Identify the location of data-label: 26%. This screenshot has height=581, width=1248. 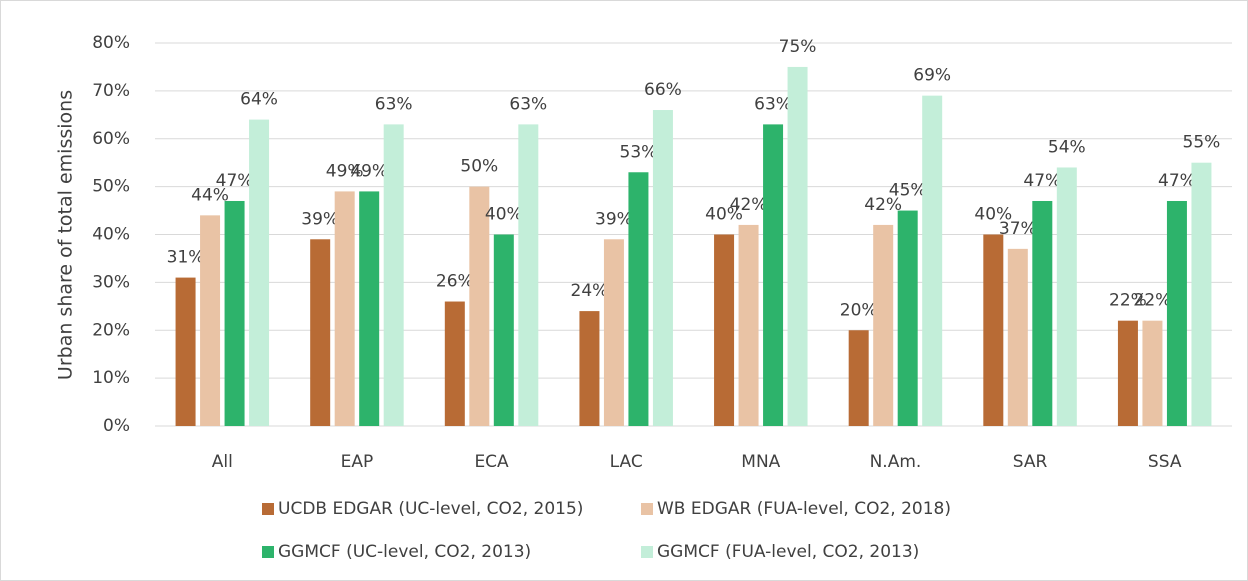
(455, 282).